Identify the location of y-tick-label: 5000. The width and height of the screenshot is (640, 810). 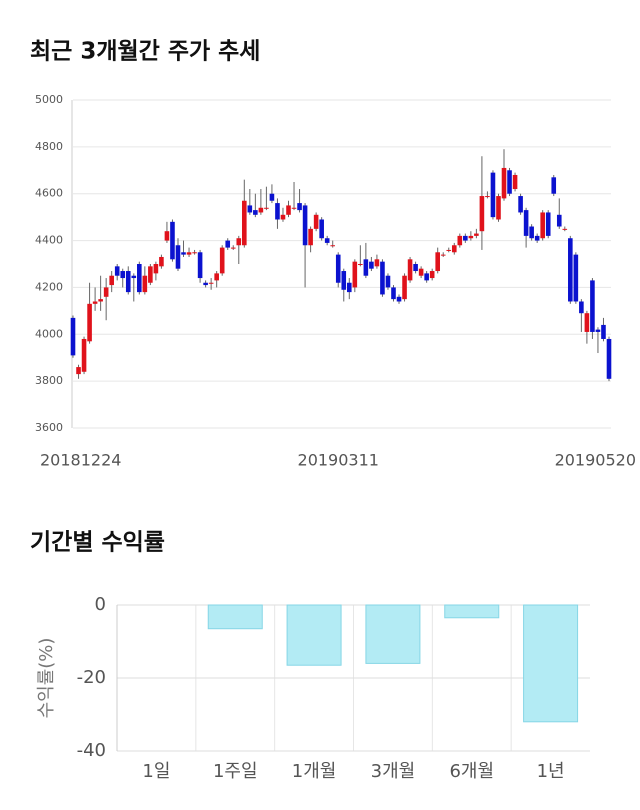
(49, 99).